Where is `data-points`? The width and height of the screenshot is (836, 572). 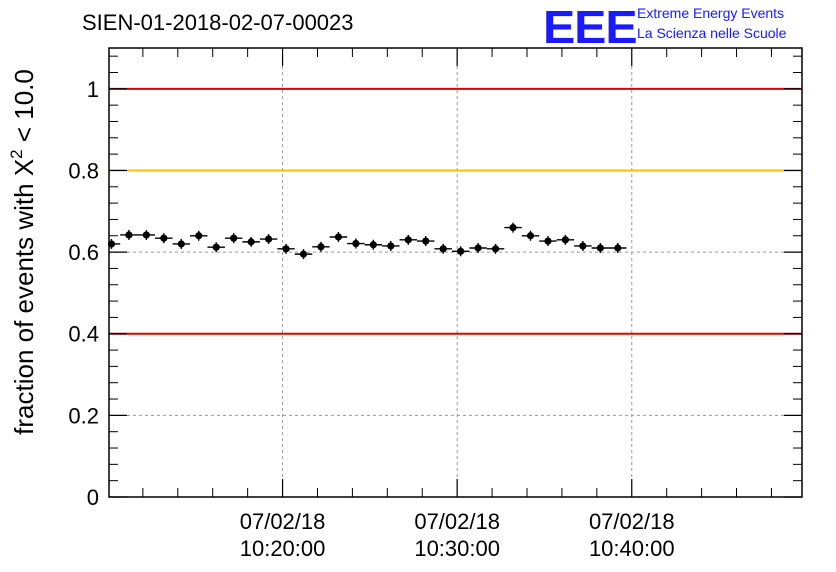
data-points is located at coordinates (367, 241).